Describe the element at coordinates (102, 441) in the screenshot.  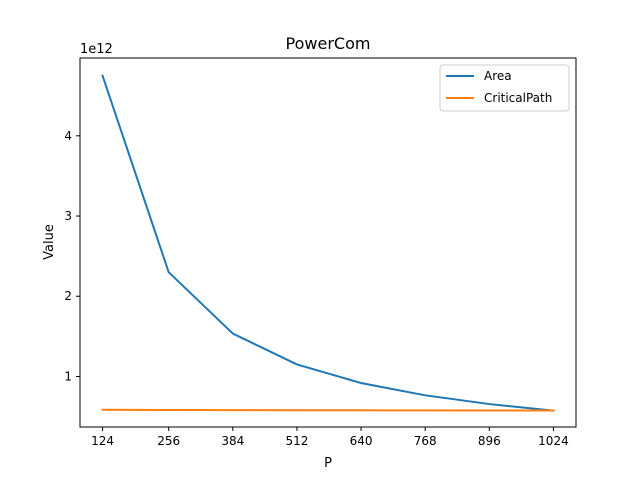
I see `x-tick-label: 124` at that location.